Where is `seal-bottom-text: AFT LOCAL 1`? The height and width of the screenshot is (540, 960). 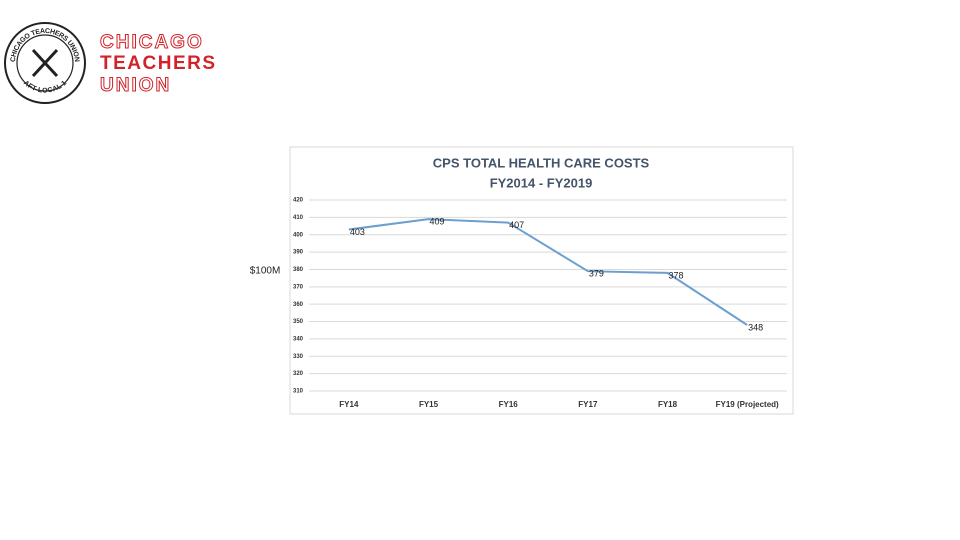 seal-bottom-text: AFT LOCAL 1 is located at coordinates (45, 86).